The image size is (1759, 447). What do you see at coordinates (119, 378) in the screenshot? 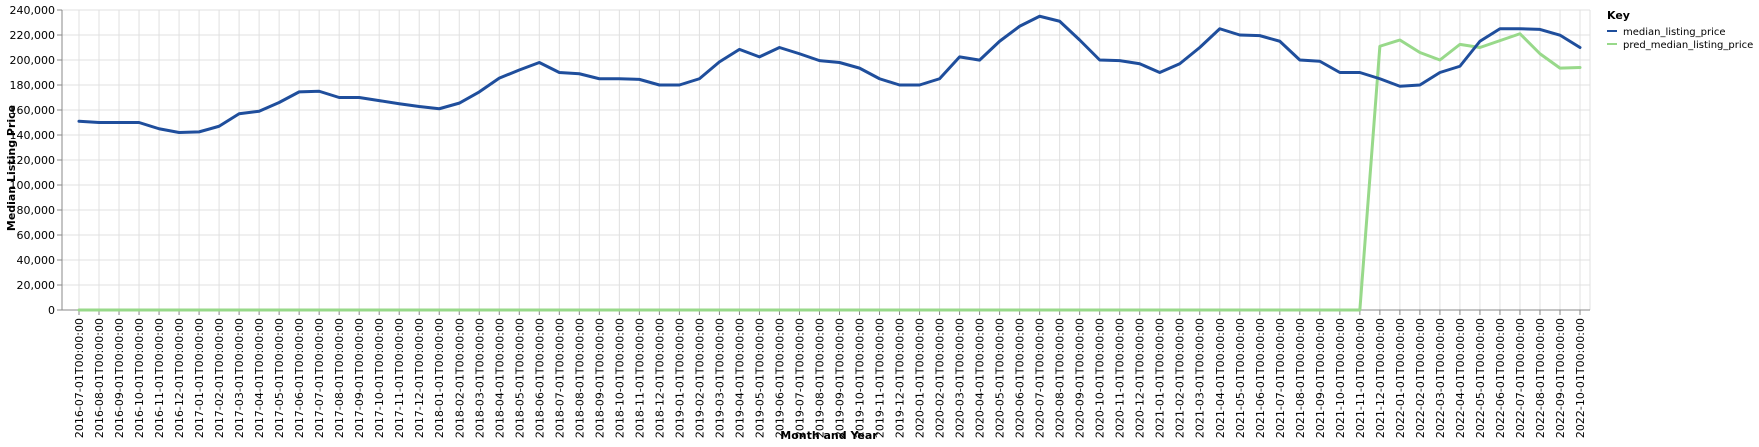
I see `x-tick-label: 2016-09-01T00:00:00` at bounding box center [119, 378].